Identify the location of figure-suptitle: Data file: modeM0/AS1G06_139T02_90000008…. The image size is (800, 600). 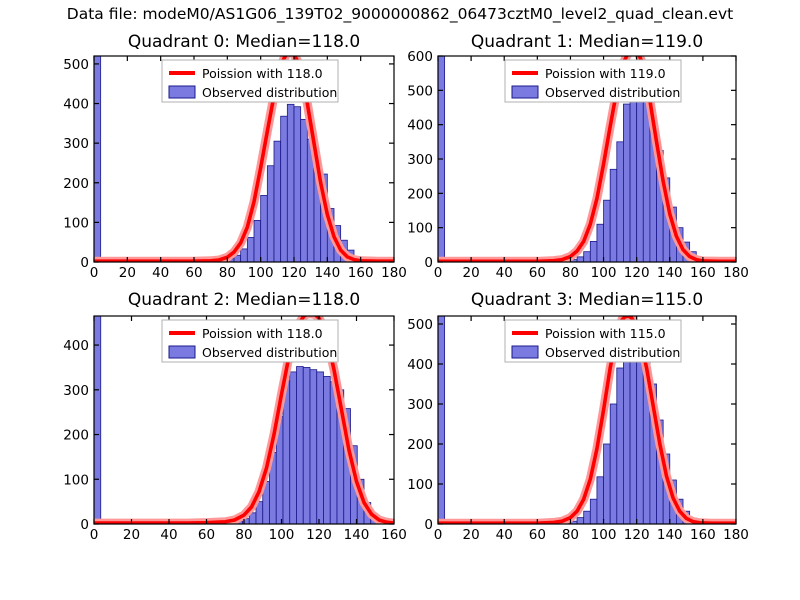
(400, 14).